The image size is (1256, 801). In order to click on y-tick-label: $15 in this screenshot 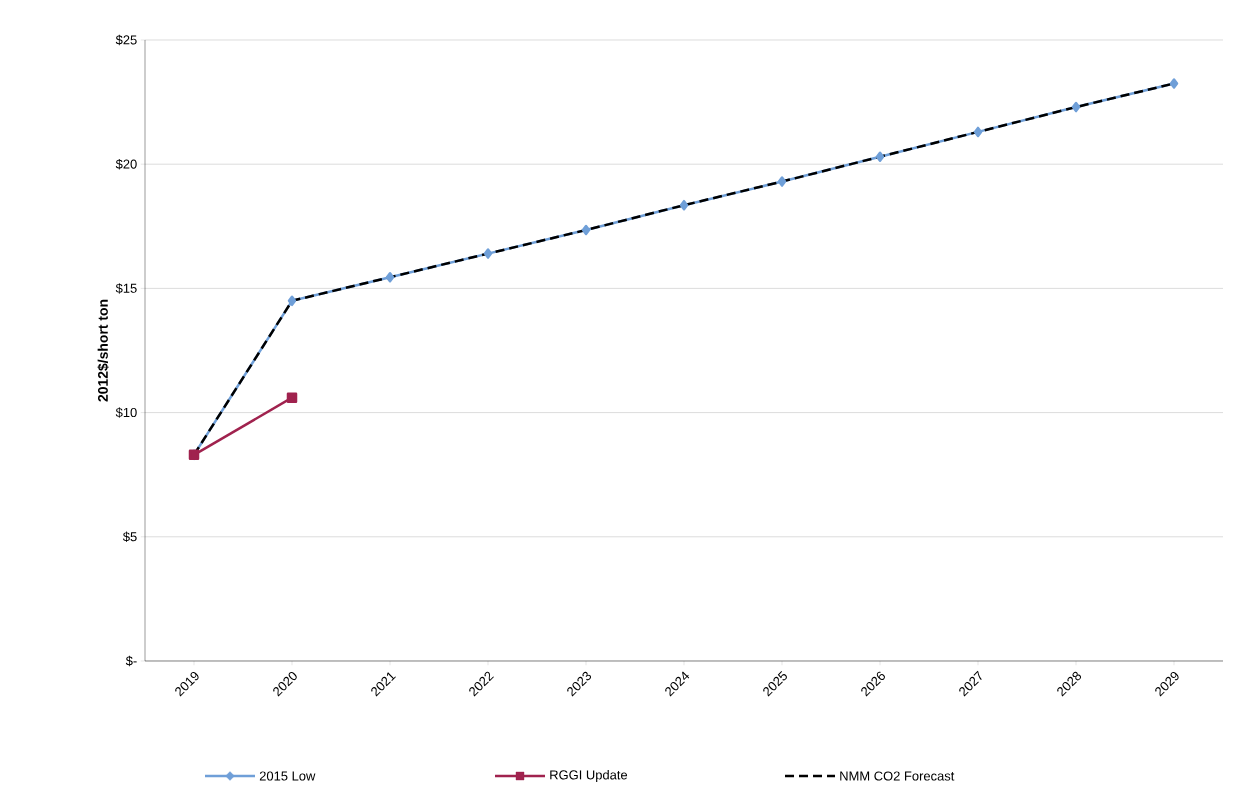, I will do `click(126, 288)`.